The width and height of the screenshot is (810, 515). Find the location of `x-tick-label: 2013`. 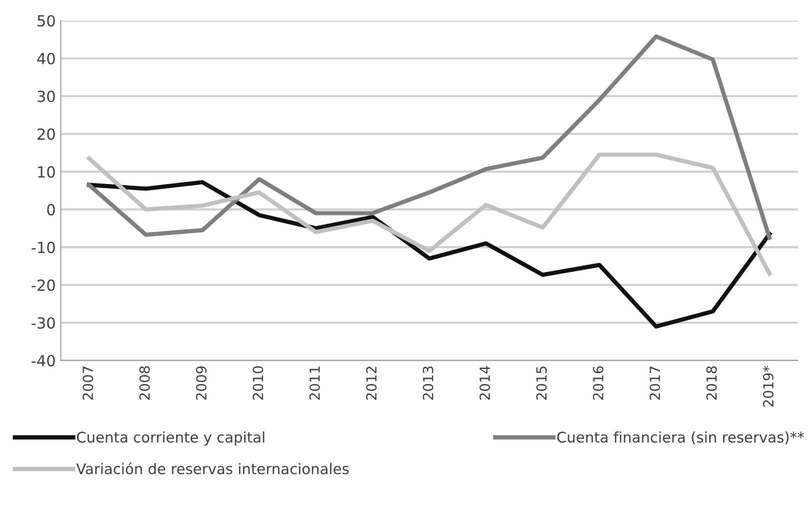

x-tick-label: 2013 is located at coordinates (428, 383).